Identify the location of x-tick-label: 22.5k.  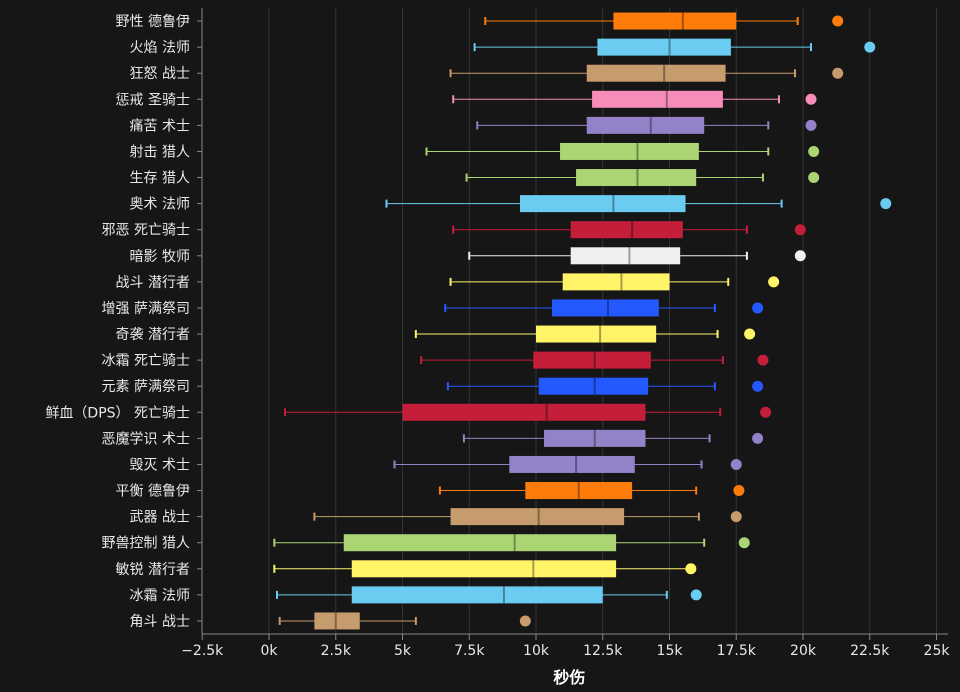
(870, 651).